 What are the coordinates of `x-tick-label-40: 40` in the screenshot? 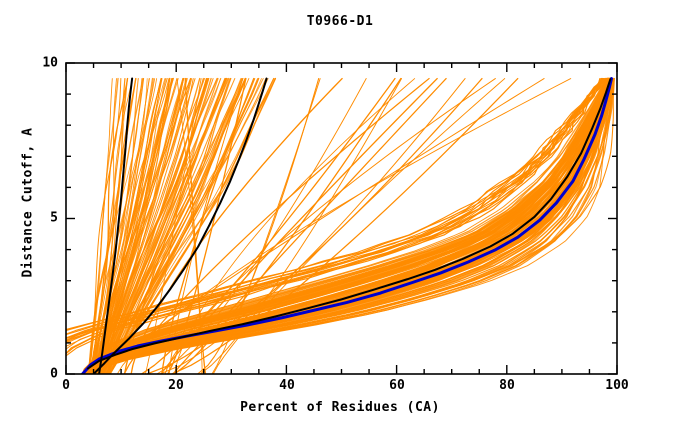 It's located at (287, 385).